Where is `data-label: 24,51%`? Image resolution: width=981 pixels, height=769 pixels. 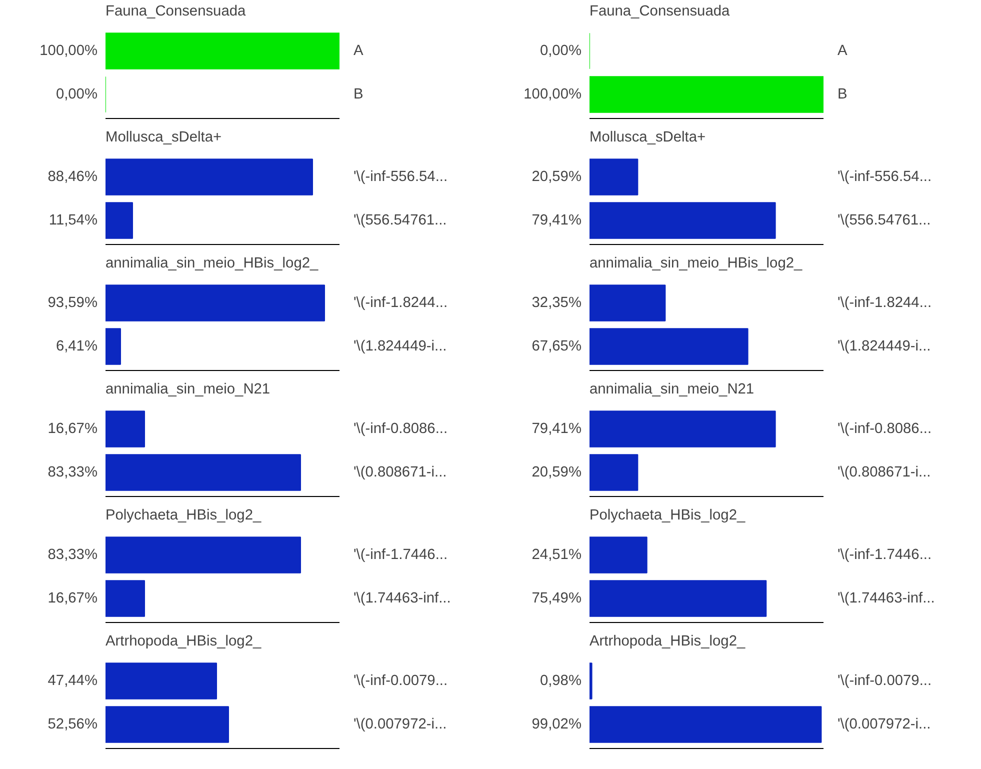
data-label: 24,51% is located at coordinates (557, 554).